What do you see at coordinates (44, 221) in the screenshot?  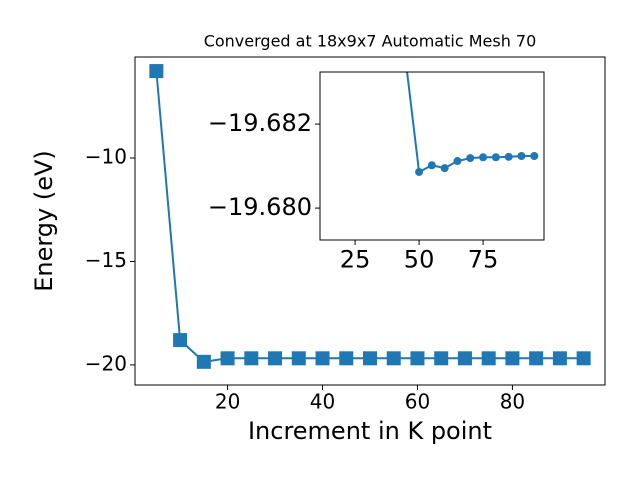 I see `y-axis-label: Energy (eV)` at bounding box center [44, 221].